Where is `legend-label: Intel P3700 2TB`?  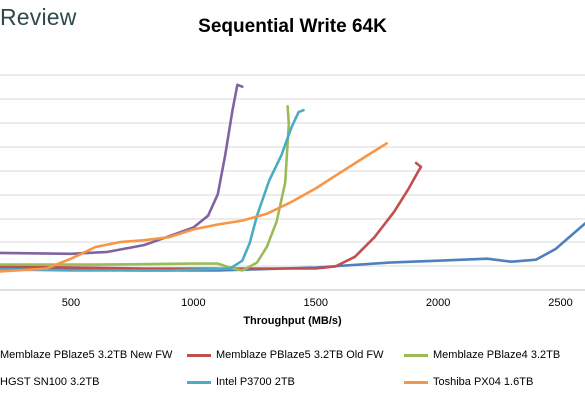 legend-label: Intel P3700 2TB is located at coordinates (255, 382).